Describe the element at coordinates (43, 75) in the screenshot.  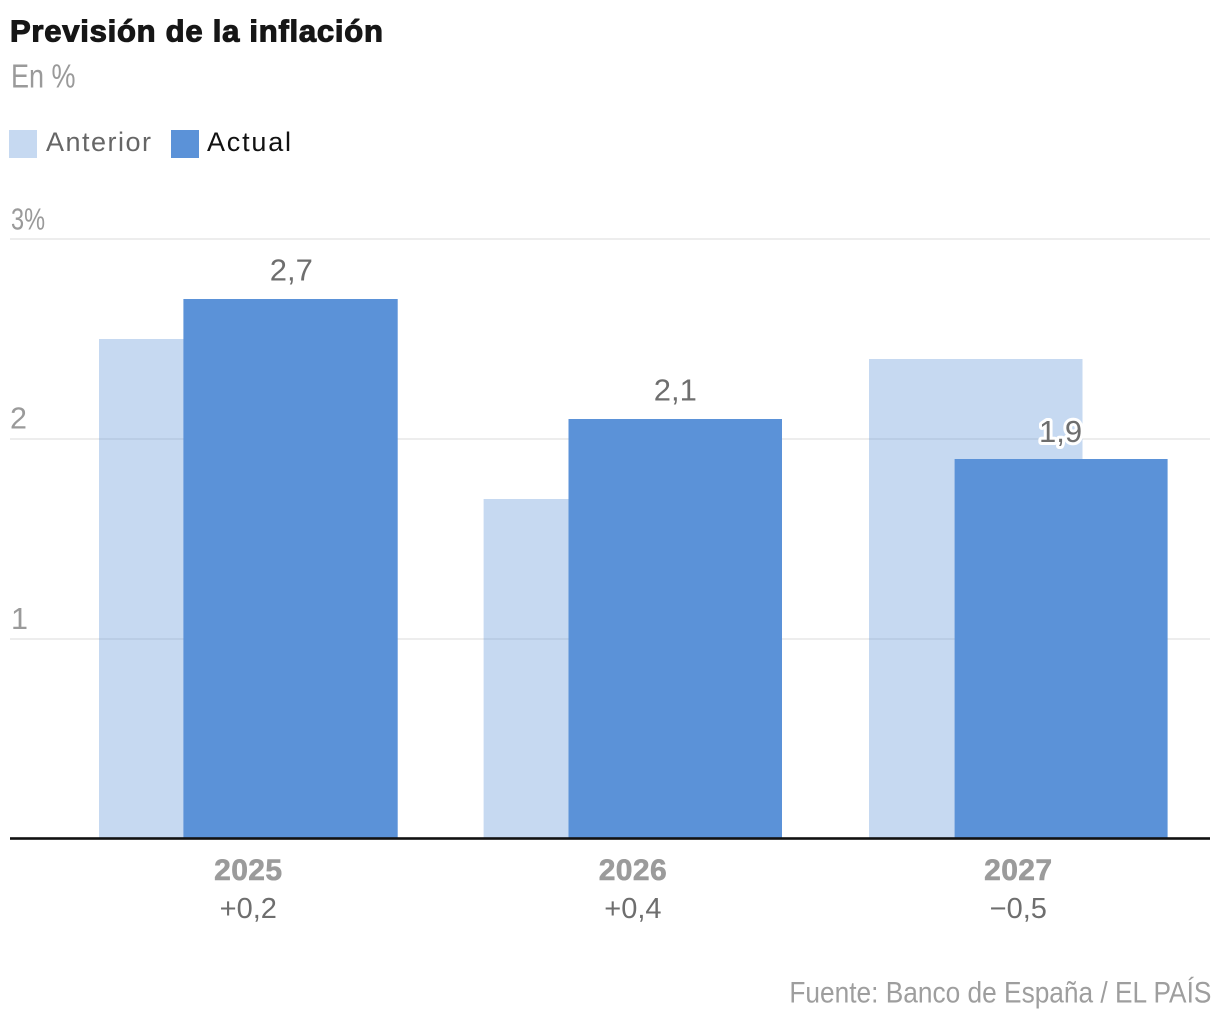
I see `svg-text: En %` at that location.